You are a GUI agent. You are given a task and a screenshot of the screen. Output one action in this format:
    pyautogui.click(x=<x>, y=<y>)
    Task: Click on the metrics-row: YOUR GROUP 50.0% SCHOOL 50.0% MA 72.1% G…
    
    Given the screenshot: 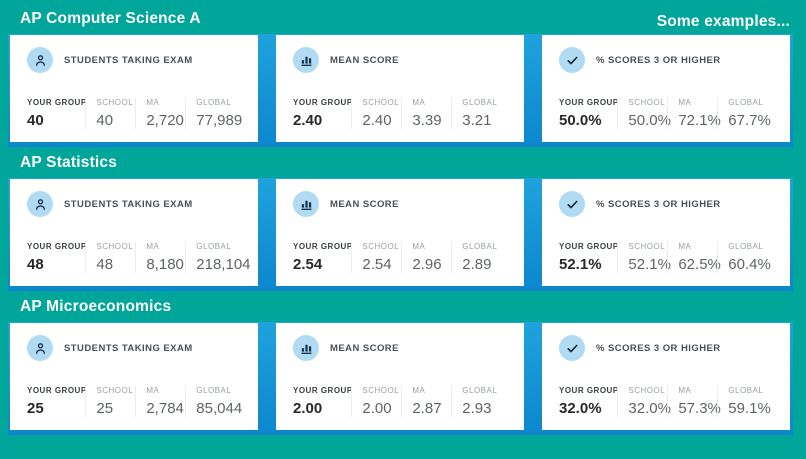 What is the action you would take?
    pyautogui.click(x=667, y=113)
    